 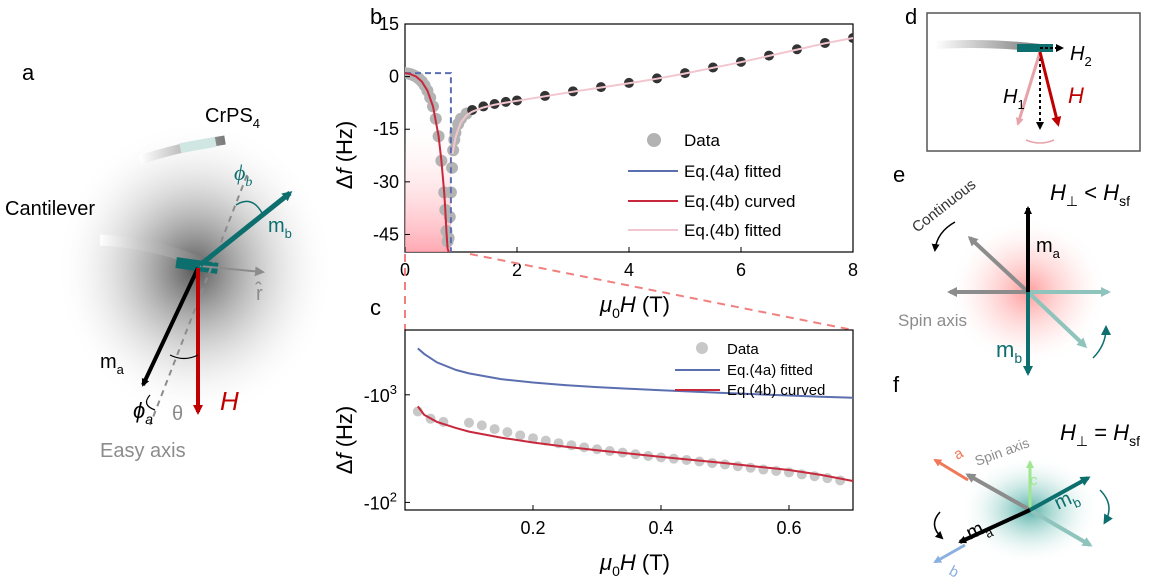 I want to click on panel-label-a: a, so click(x=28, y=72).